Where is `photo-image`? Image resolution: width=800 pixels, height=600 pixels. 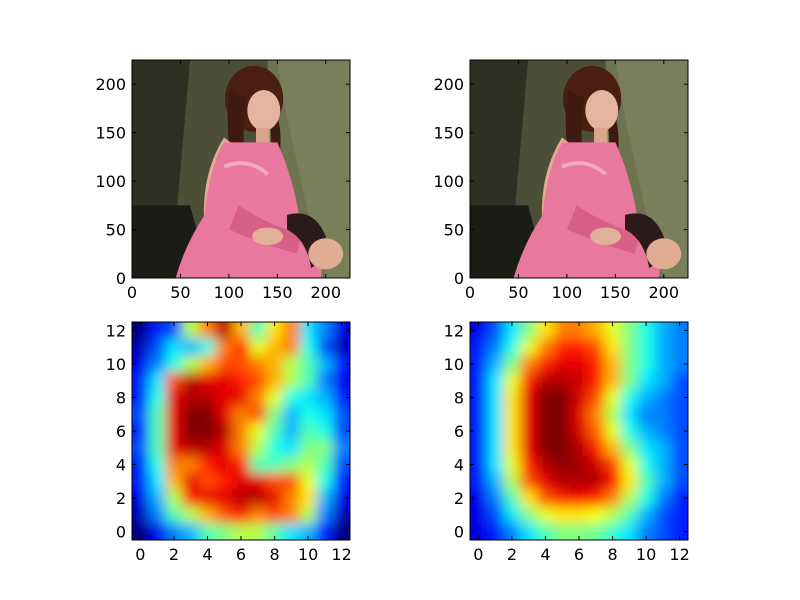 photo-image is located at coordinates (241, 169).